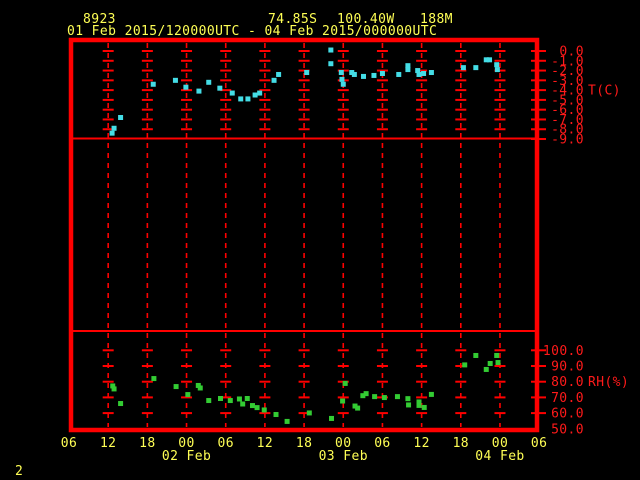  I want to click on temp-tick-label: -8.0, so click(567, 130).